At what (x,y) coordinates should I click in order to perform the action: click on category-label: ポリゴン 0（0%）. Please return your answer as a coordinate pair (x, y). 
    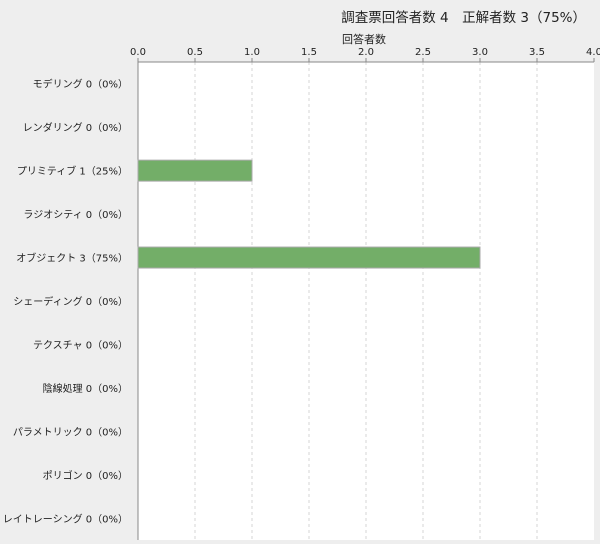
    Looking at the image, I should click on (85, 475).